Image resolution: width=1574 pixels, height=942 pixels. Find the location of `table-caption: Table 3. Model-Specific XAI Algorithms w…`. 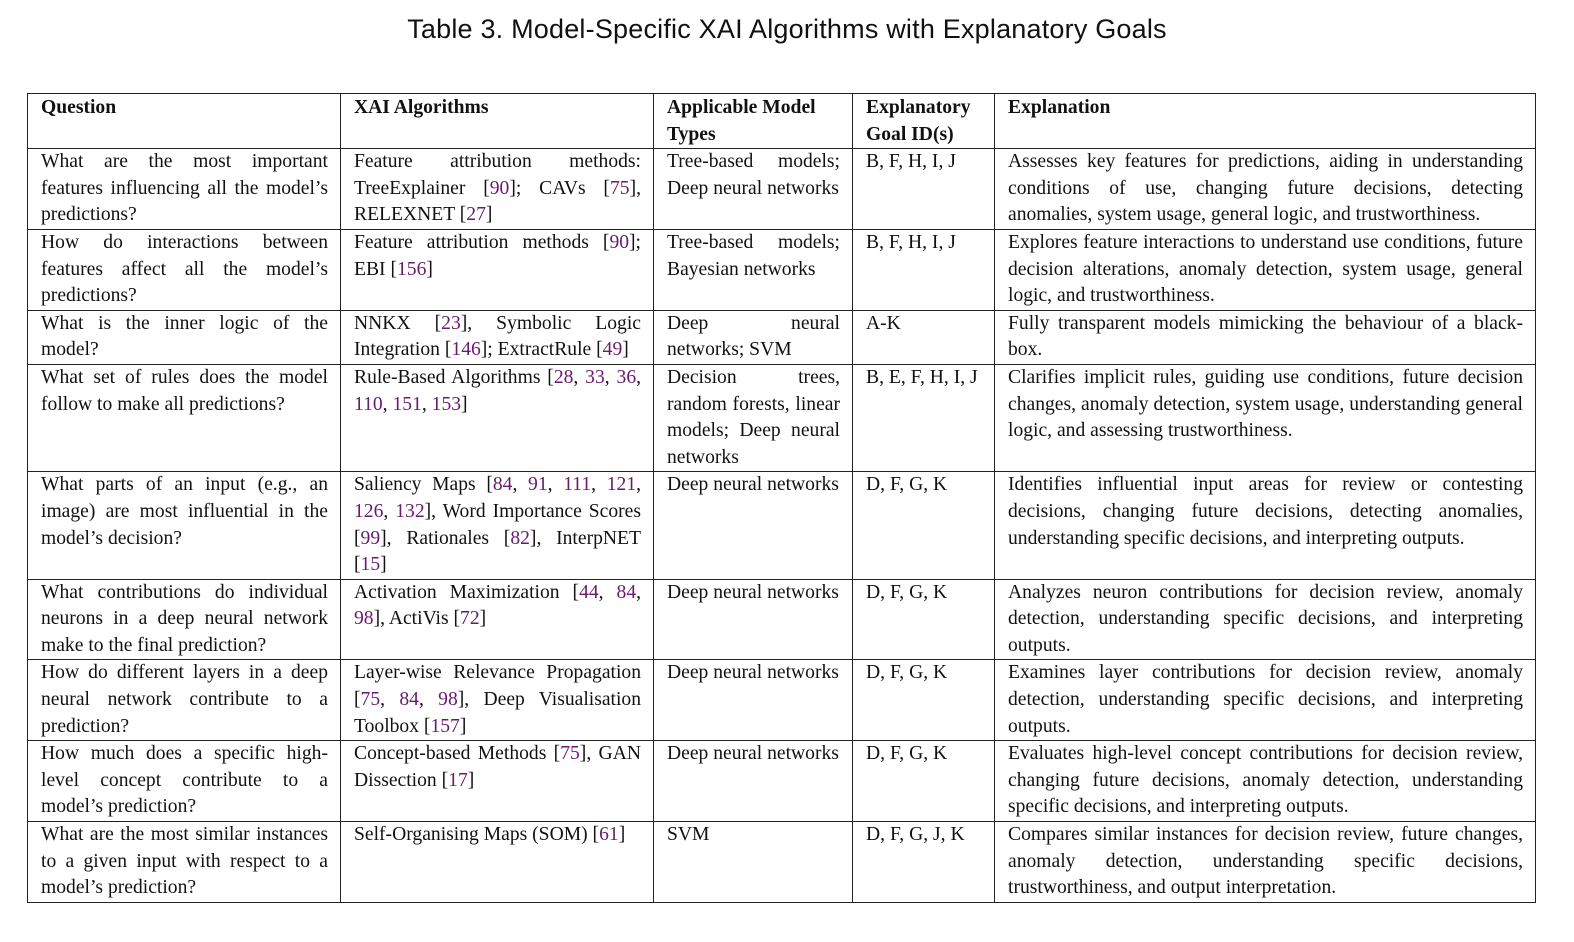

table-caption: Table 3. Model-Specific XAI Algorithms w… is located at coordinates (787, 29).